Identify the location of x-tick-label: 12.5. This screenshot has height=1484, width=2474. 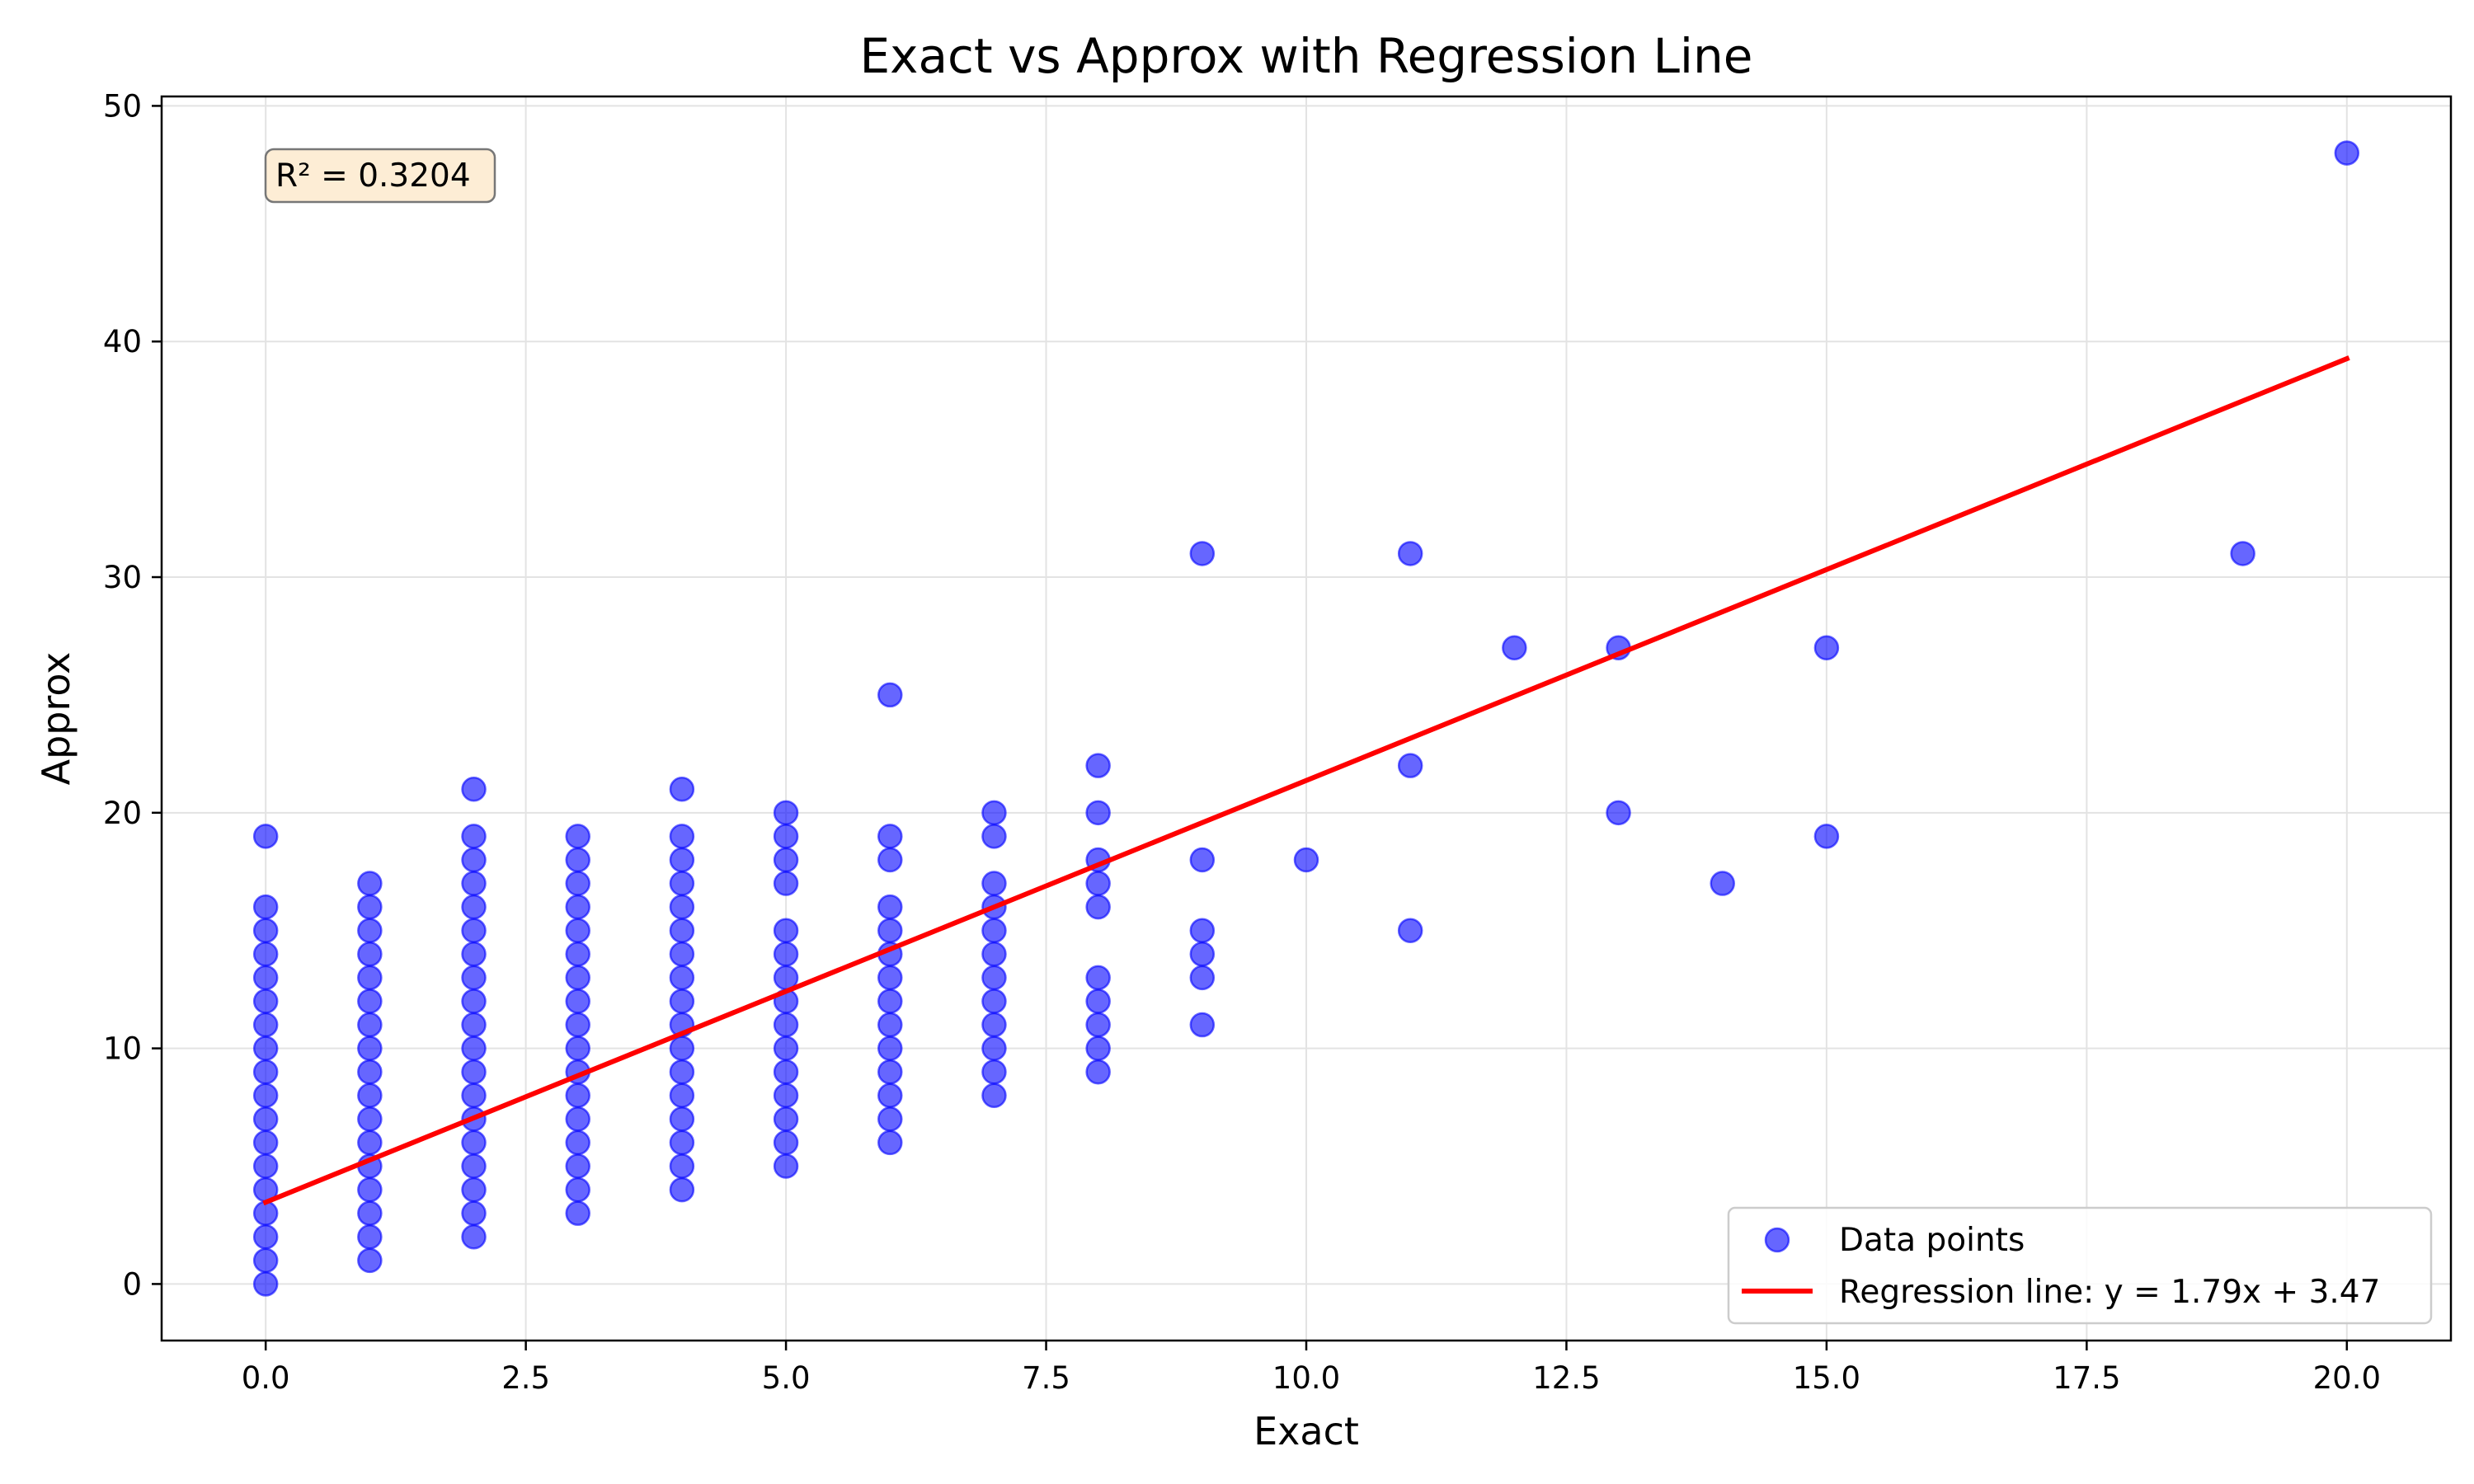
(1566, 1378).